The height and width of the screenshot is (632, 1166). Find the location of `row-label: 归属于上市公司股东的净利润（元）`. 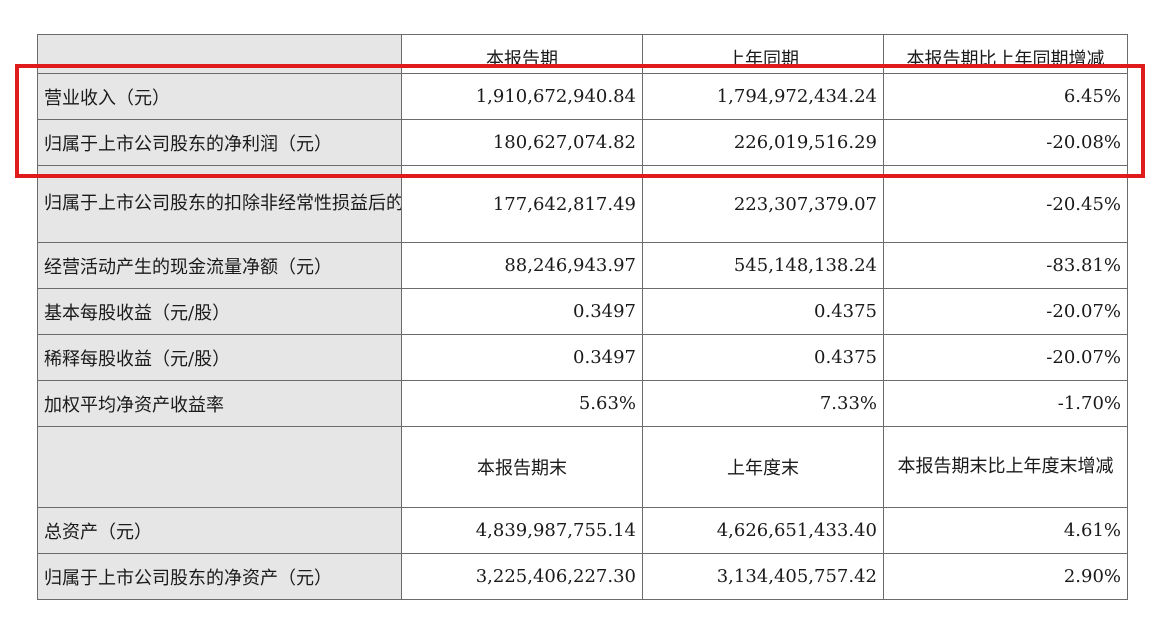

row-label: 归属于上市公司股东的净利润（元） is located at coordinates (219, 142).